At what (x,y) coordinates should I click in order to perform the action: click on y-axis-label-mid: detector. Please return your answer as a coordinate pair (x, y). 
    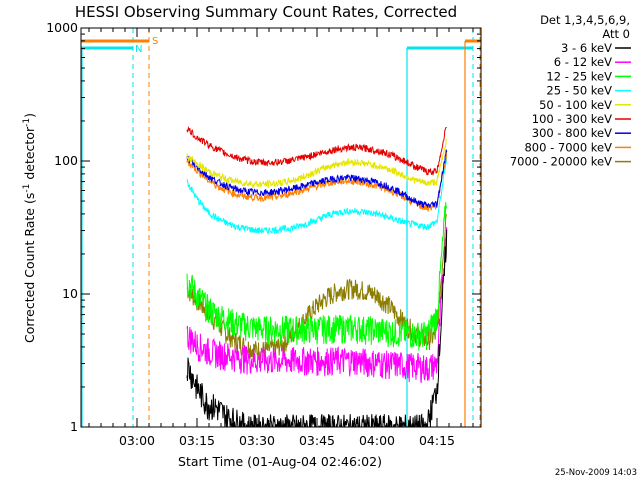
    Looking at the image, I should click on (29, 155).